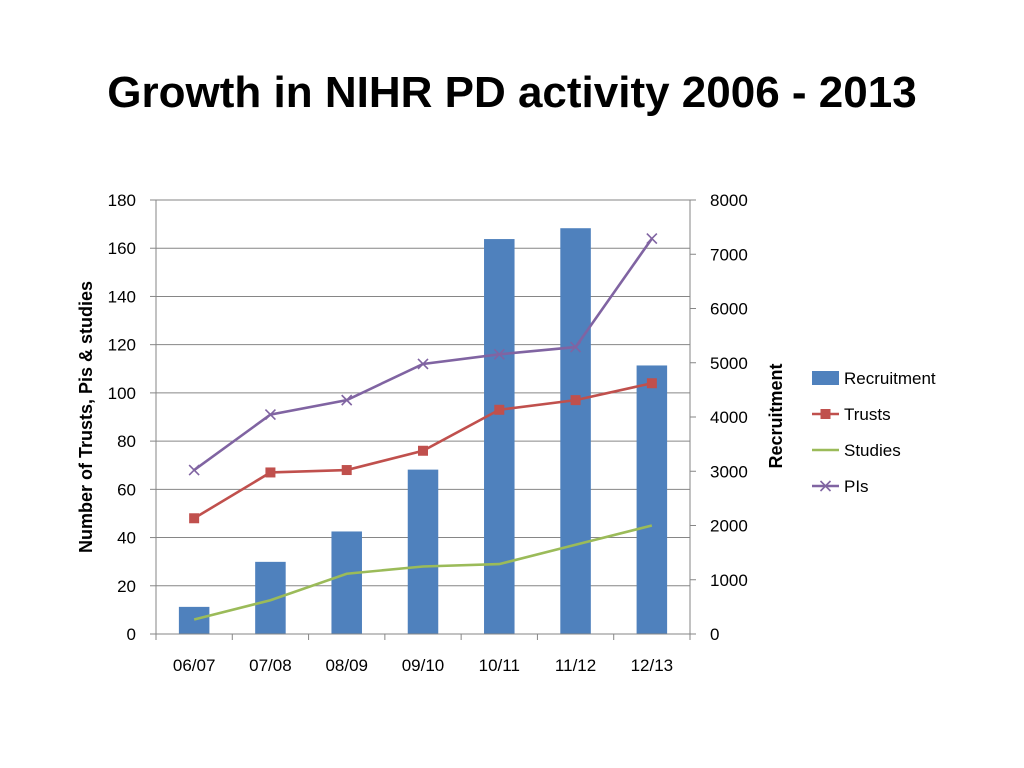  Describe the element at coordinates (499, 665) in the screenshot. I see `category-label: 10/11` at that location.